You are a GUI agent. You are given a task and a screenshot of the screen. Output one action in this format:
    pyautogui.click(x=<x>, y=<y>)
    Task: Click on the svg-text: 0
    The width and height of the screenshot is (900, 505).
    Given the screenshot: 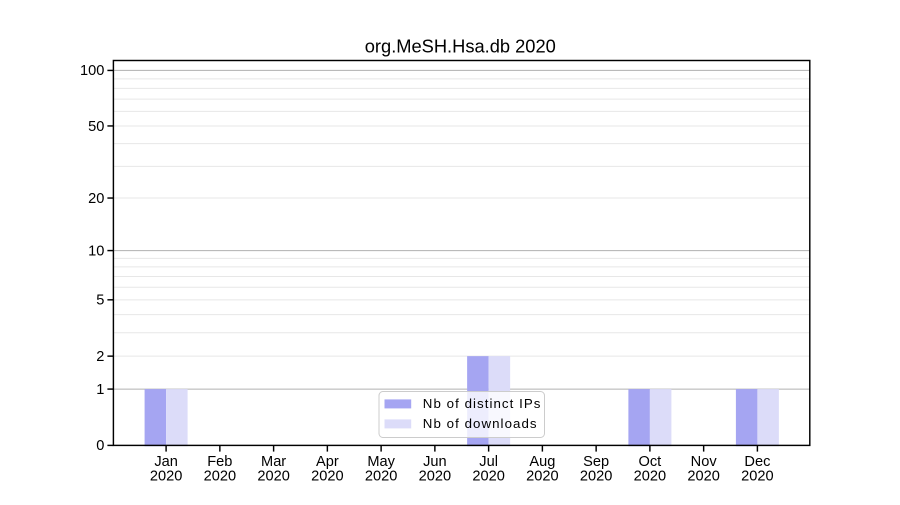 What is the action you would take?
    pyautogui.click(x=100, y=446)
    